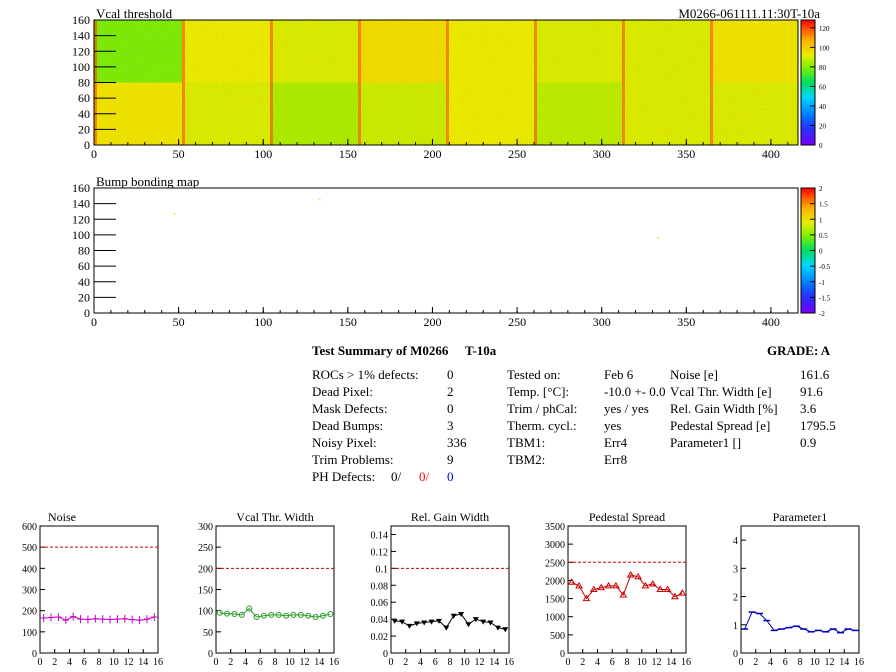 The image size is (896, 672). What do you see at coordinates (29, 591) in the screenshot?
I see `noise-y-tick-label: 300` at bounding box center [29, 591].